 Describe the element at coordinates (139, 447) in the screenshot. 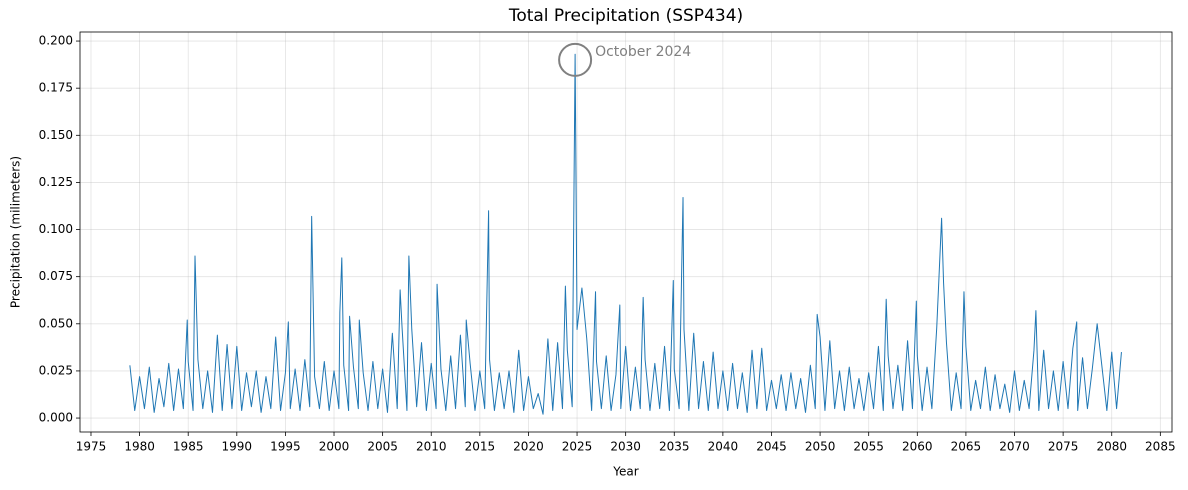

I see `x-tick-label: 1980` at that location.